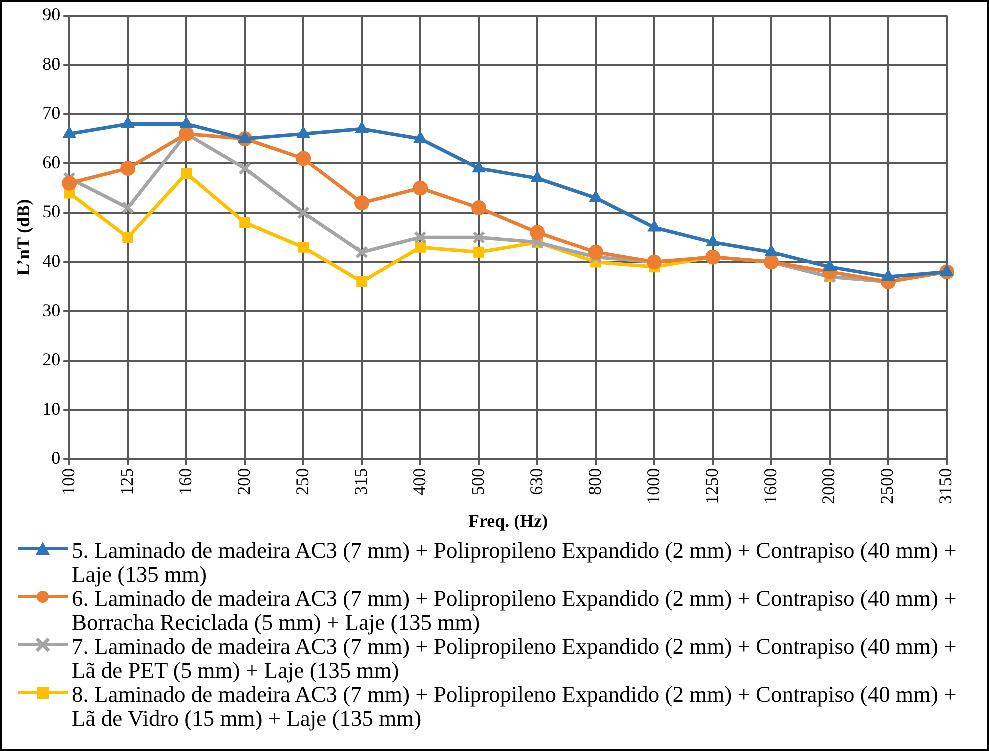  Describe the element at coordinates (51, 408) in the screenshot. I see `y-tick-label: 10` at that location.